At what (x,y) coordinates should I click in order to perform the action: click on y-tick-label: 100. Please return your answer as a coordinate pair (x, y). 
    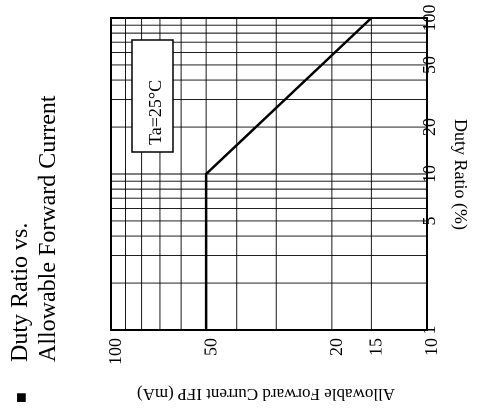
    Looking at the image, I should click on (429, 18).